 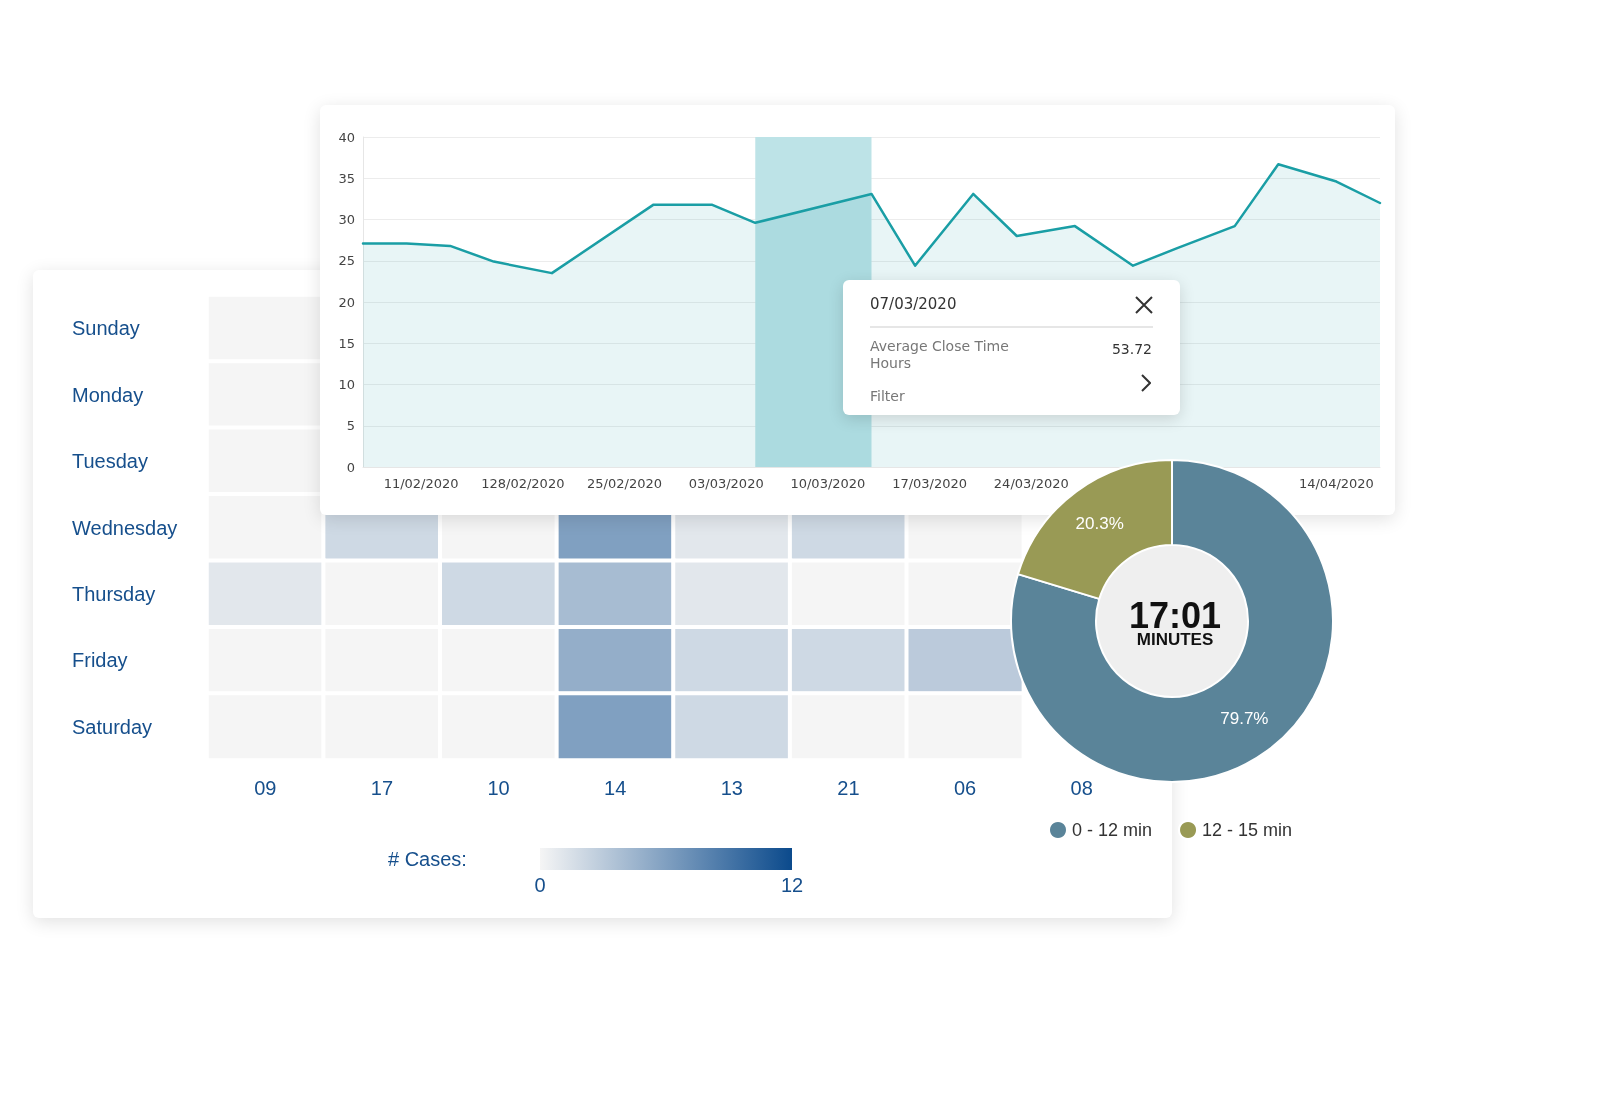 I want to click on y-tick-label: Sunday, so click(x=106, y=328).